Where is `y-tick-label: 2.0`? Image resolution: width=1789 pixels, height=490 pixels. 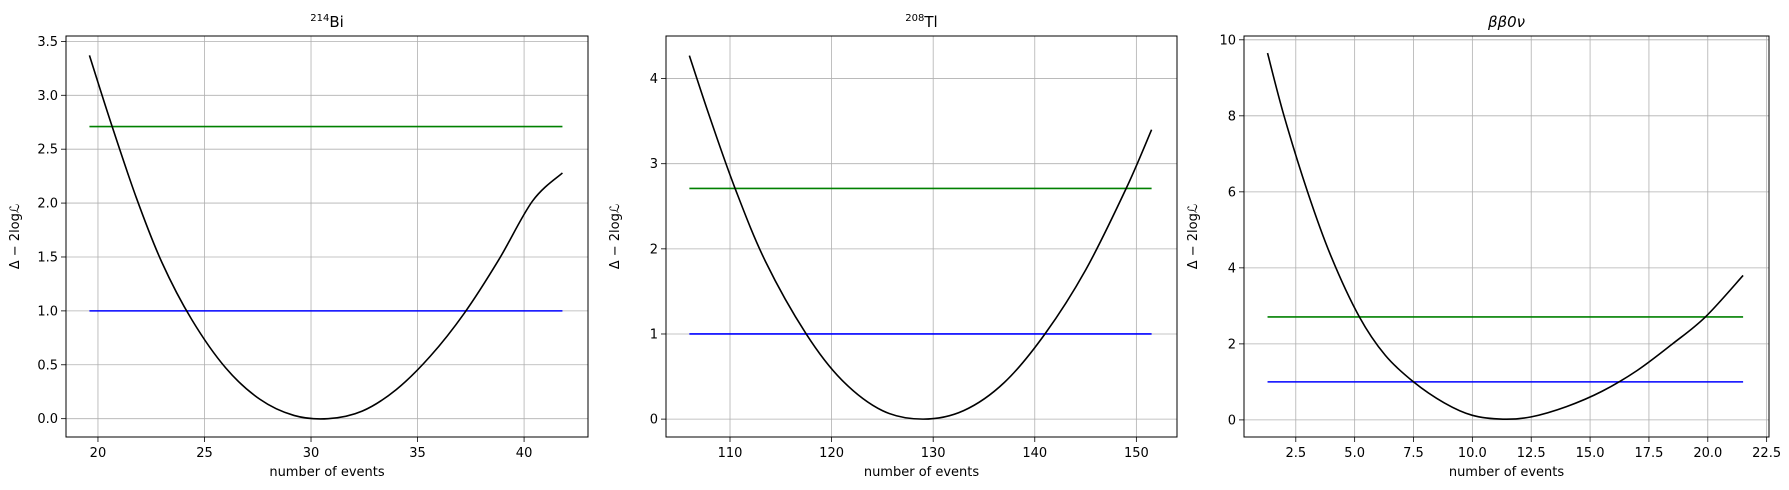 y-tick-label: 2.0 is located at coordinates (47, 204).